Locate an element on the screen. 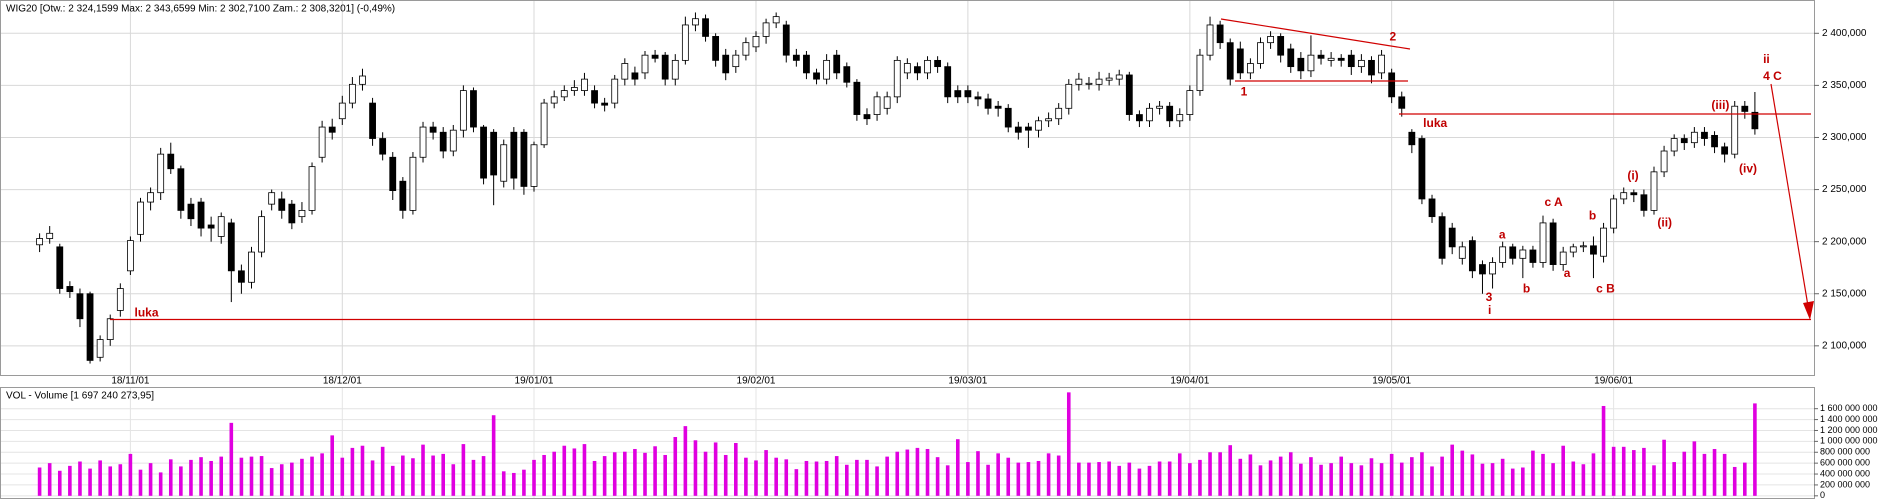 This screenshot has height=501, width=1883. annotation: b is located at coordinates (1526, 289).